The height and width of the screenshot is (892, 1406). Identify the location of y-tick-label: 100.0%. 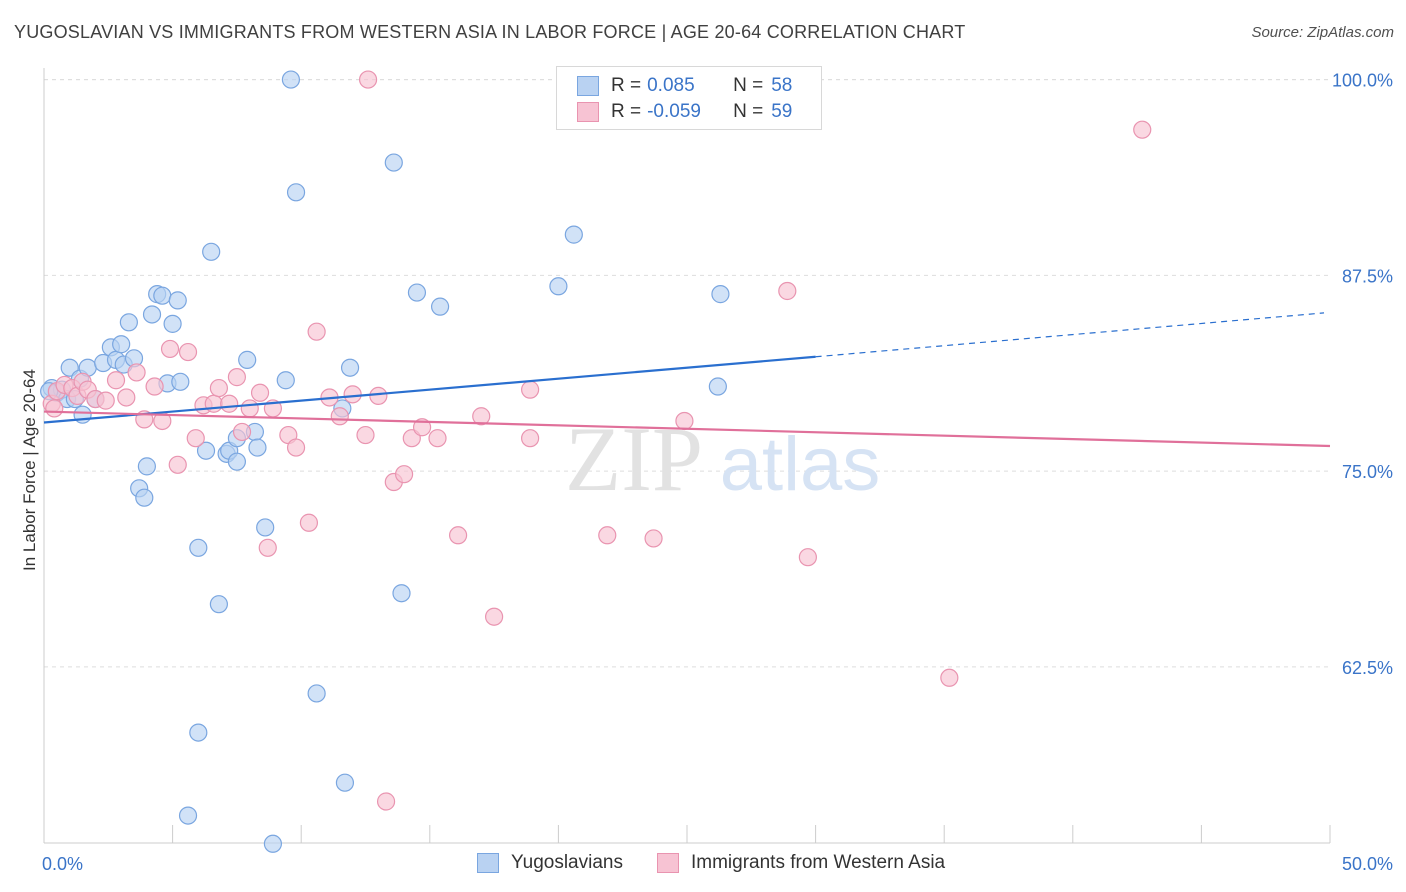
(1362, 81).